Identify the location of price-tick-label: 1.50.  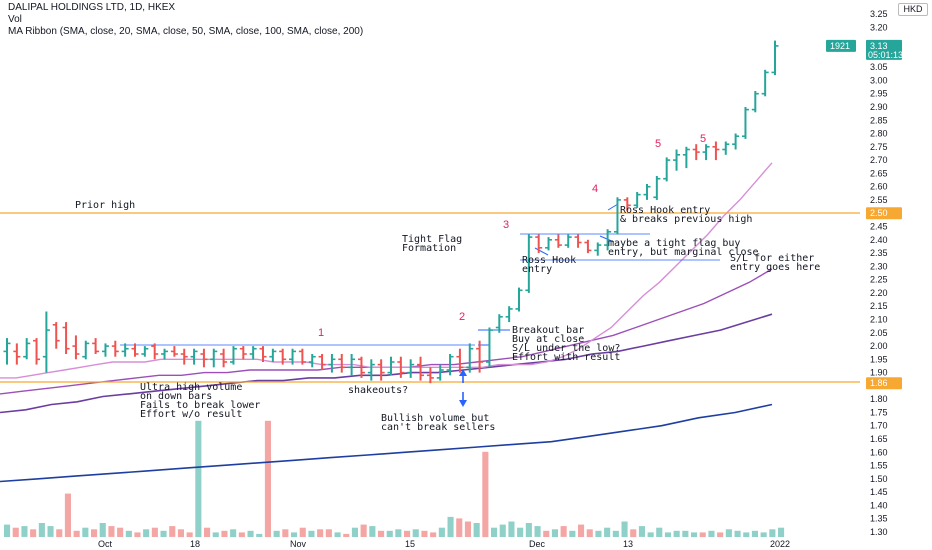
(879, 479).